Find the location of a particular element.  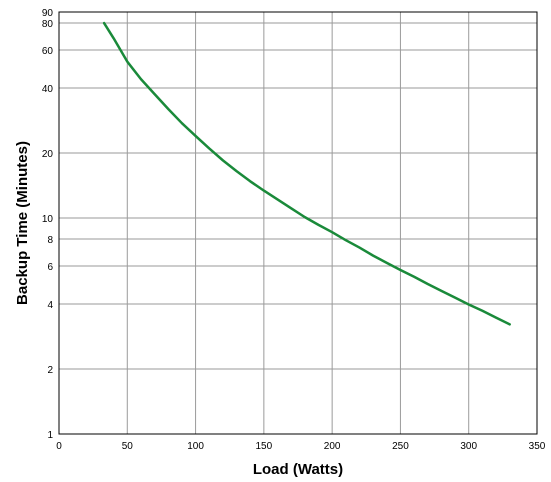

y-tick-label: 4 is located at coordinates (50, 305).